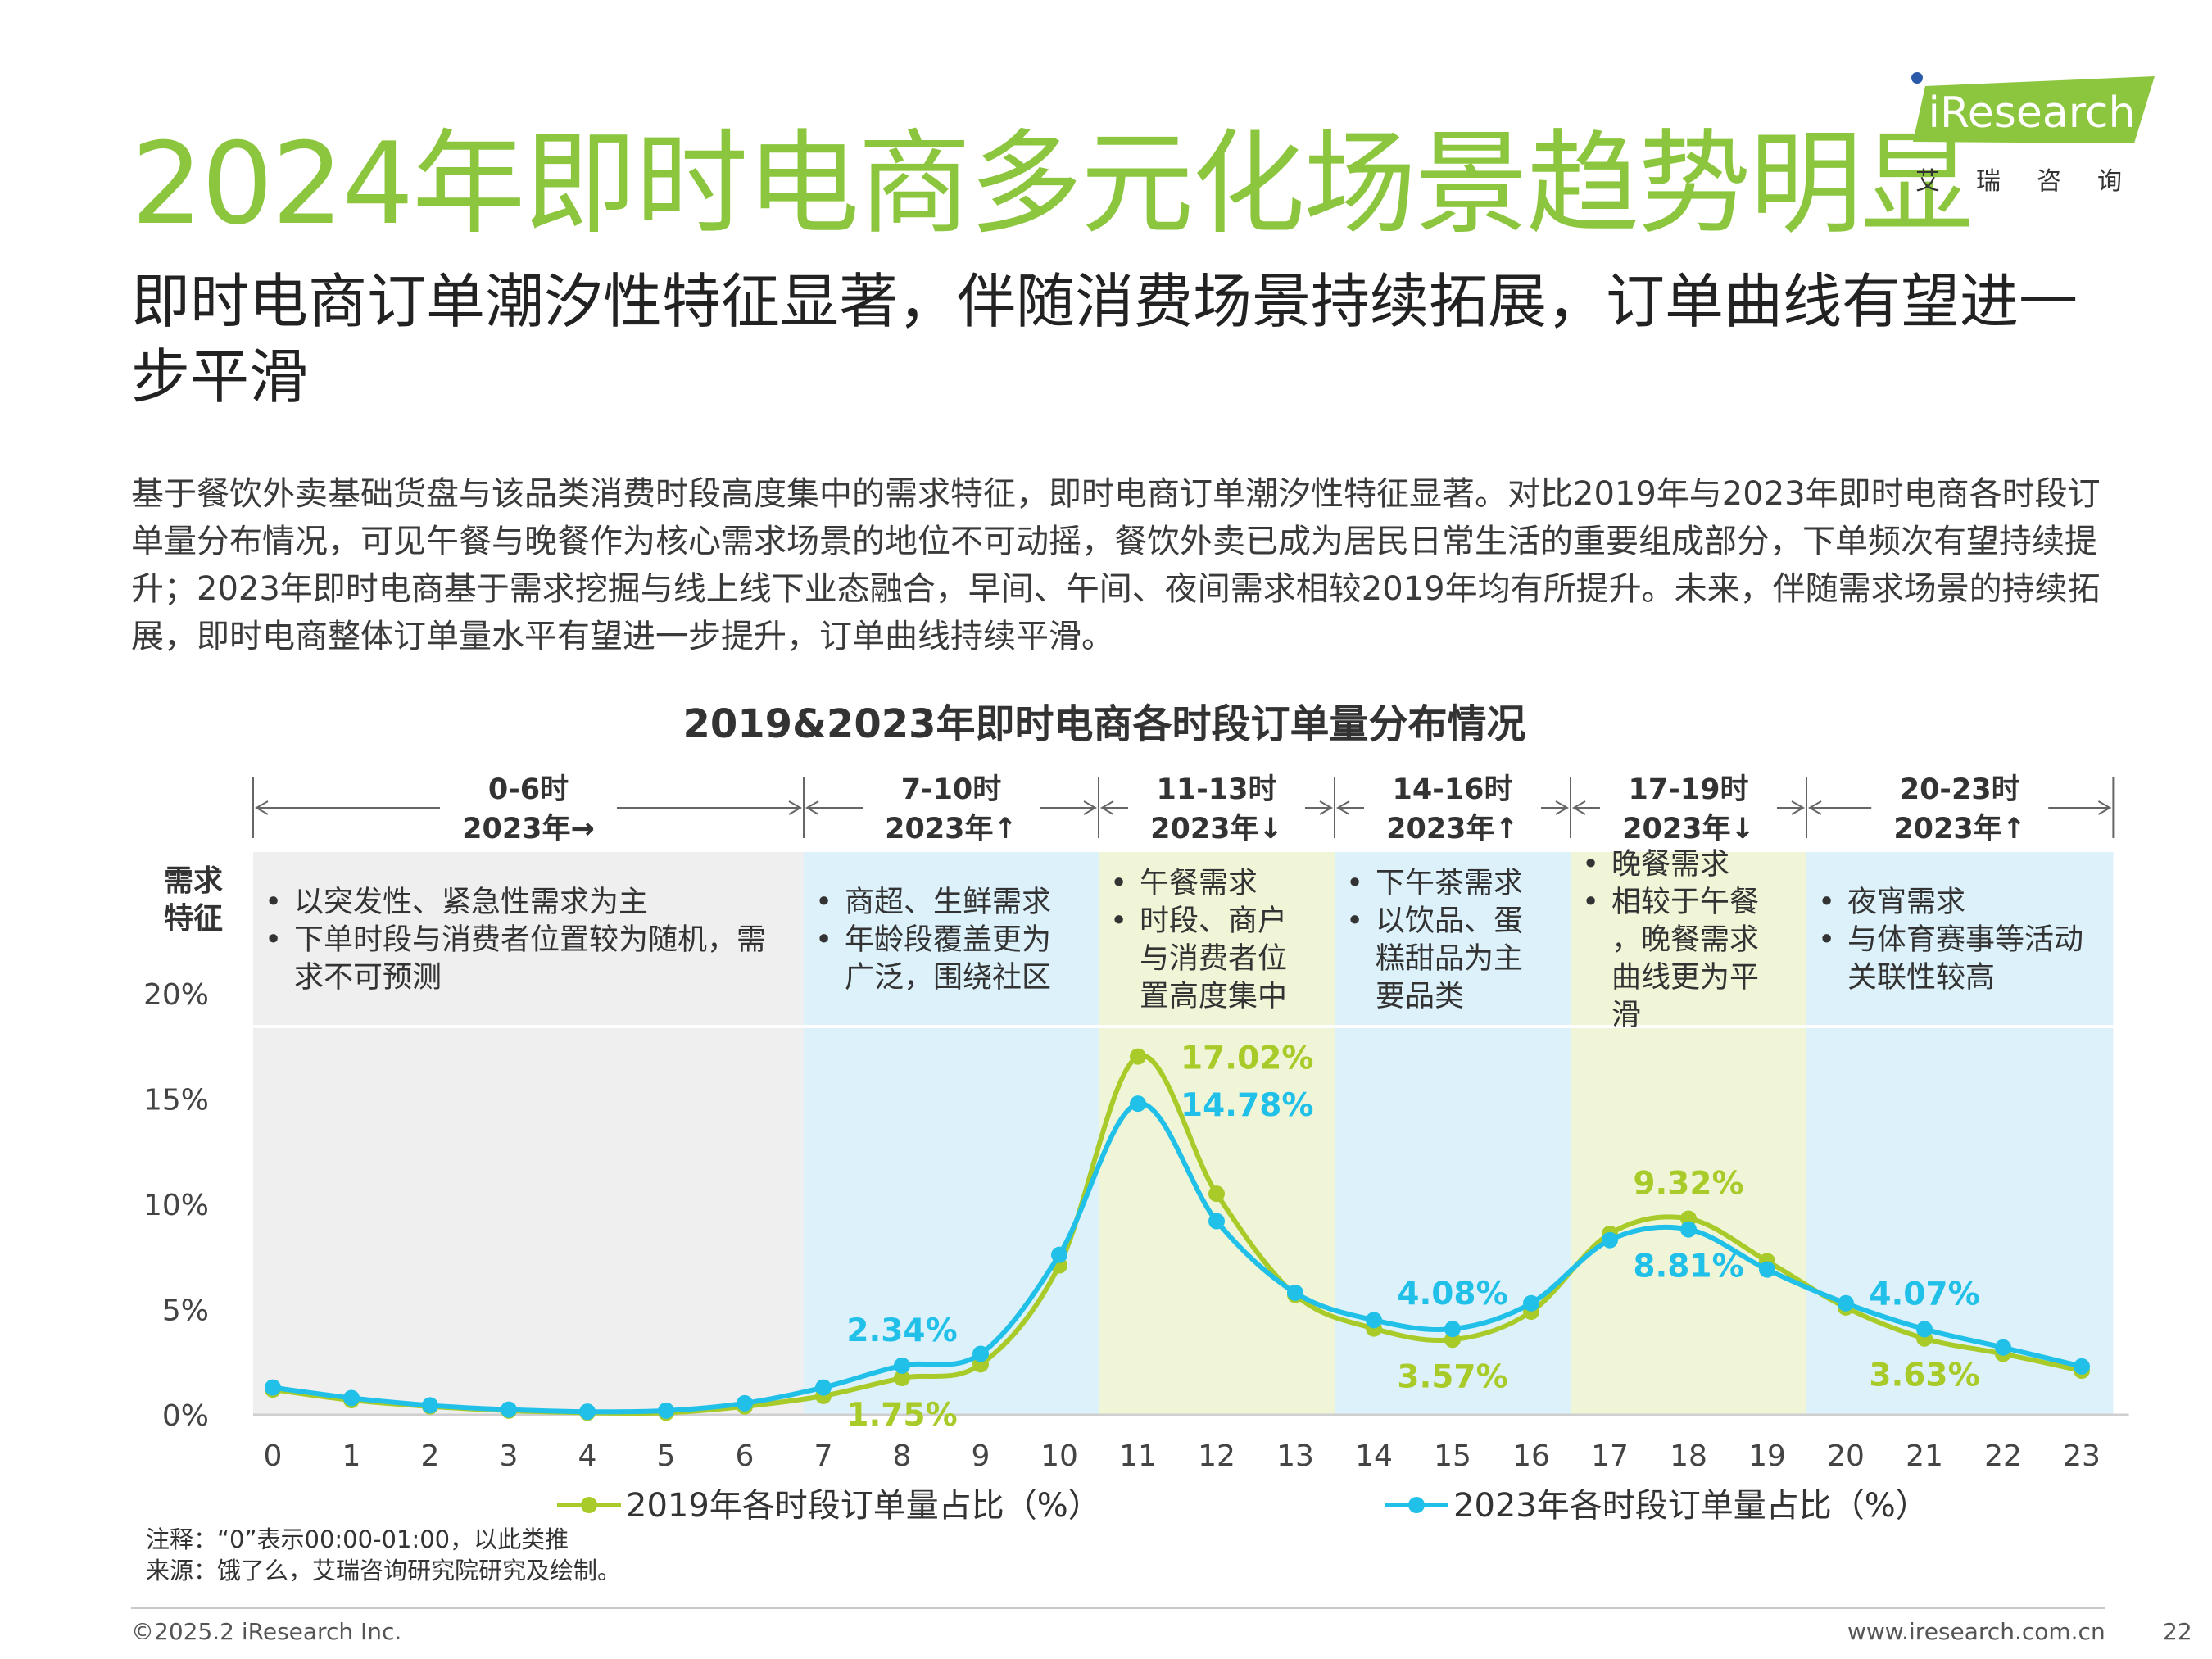 This screenshot has height=1659, width=2212. Describe the element at coordinates (1767, 1456) in the screenshot. I see `x-tick-label: 19` at that location.